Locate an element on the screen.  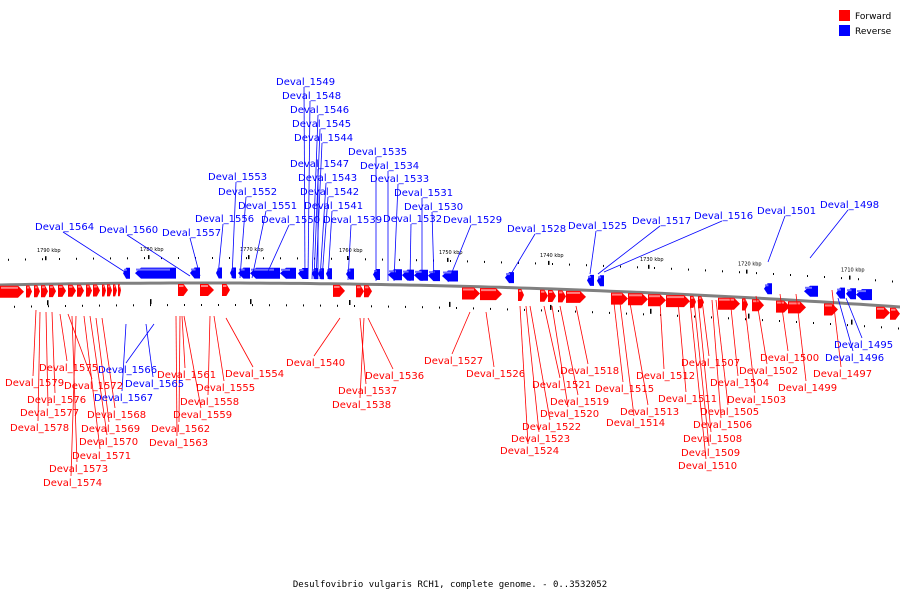
tick-label: 1710 kbp is located at coordinates (853, 271).